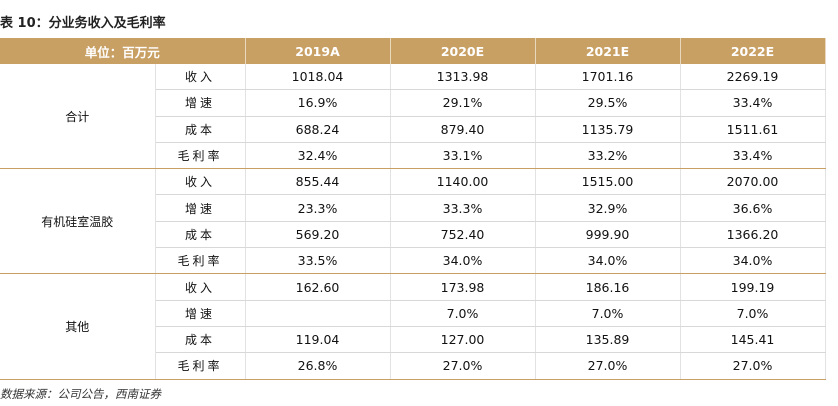 The width and height of the screenshot is (838, 406). I want to click on value-cell: 688.24, so click(318, 129).